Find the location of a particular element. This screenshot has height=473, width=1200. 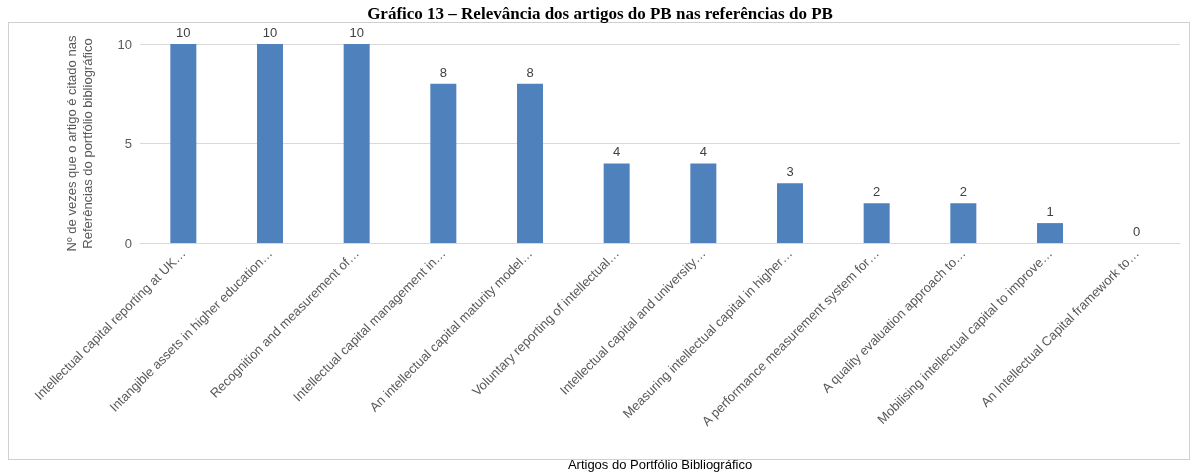

x-axis-title: Artigos do Portfólio Bibliográfico is located at coordinates (660, 464).